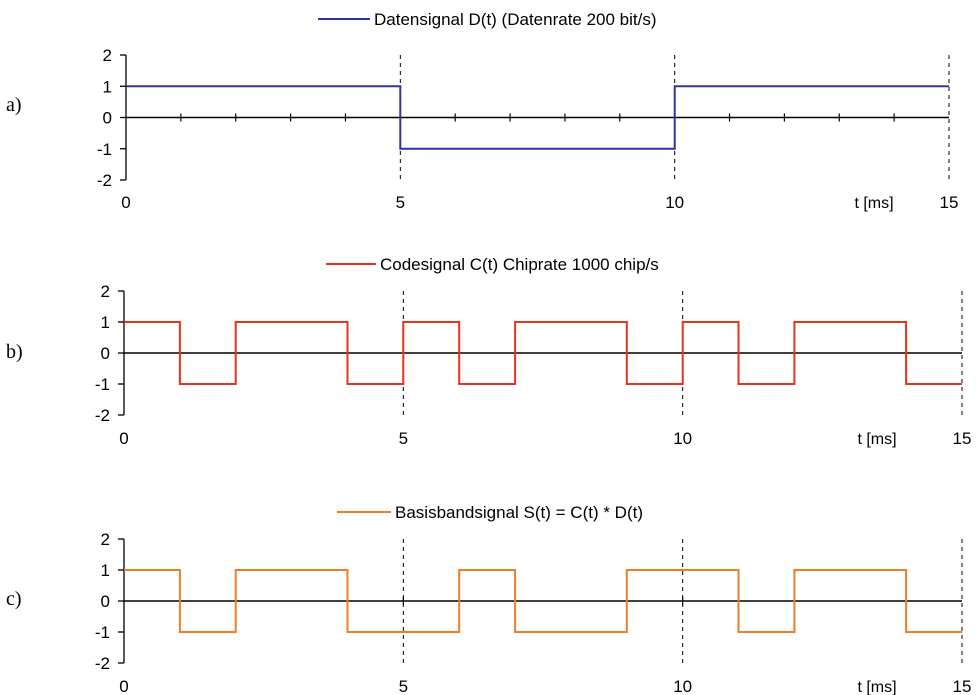 The width and height of the screenshot is (976, 695). What do you see at coordinates (14, 599) in the screenshot?
I see `panel-label: c)` at bounding box center [14, 599].